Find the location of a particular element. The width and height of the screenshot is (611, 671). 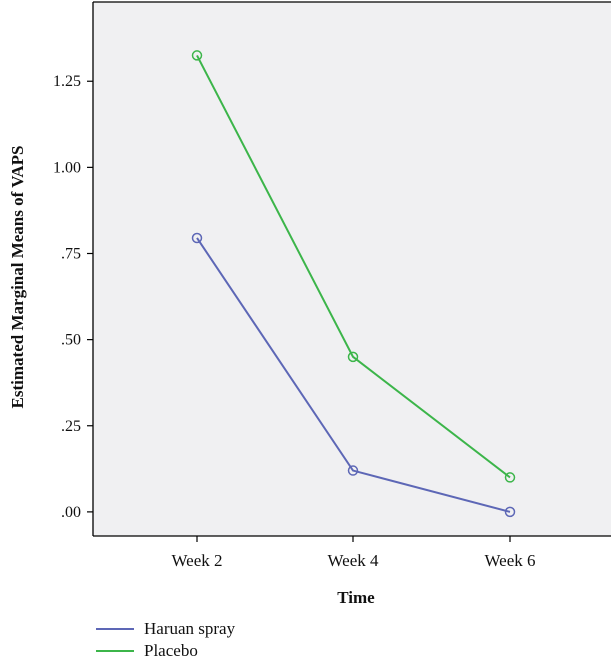

y-tick-label: .00 is located at coordinates (71, 512).